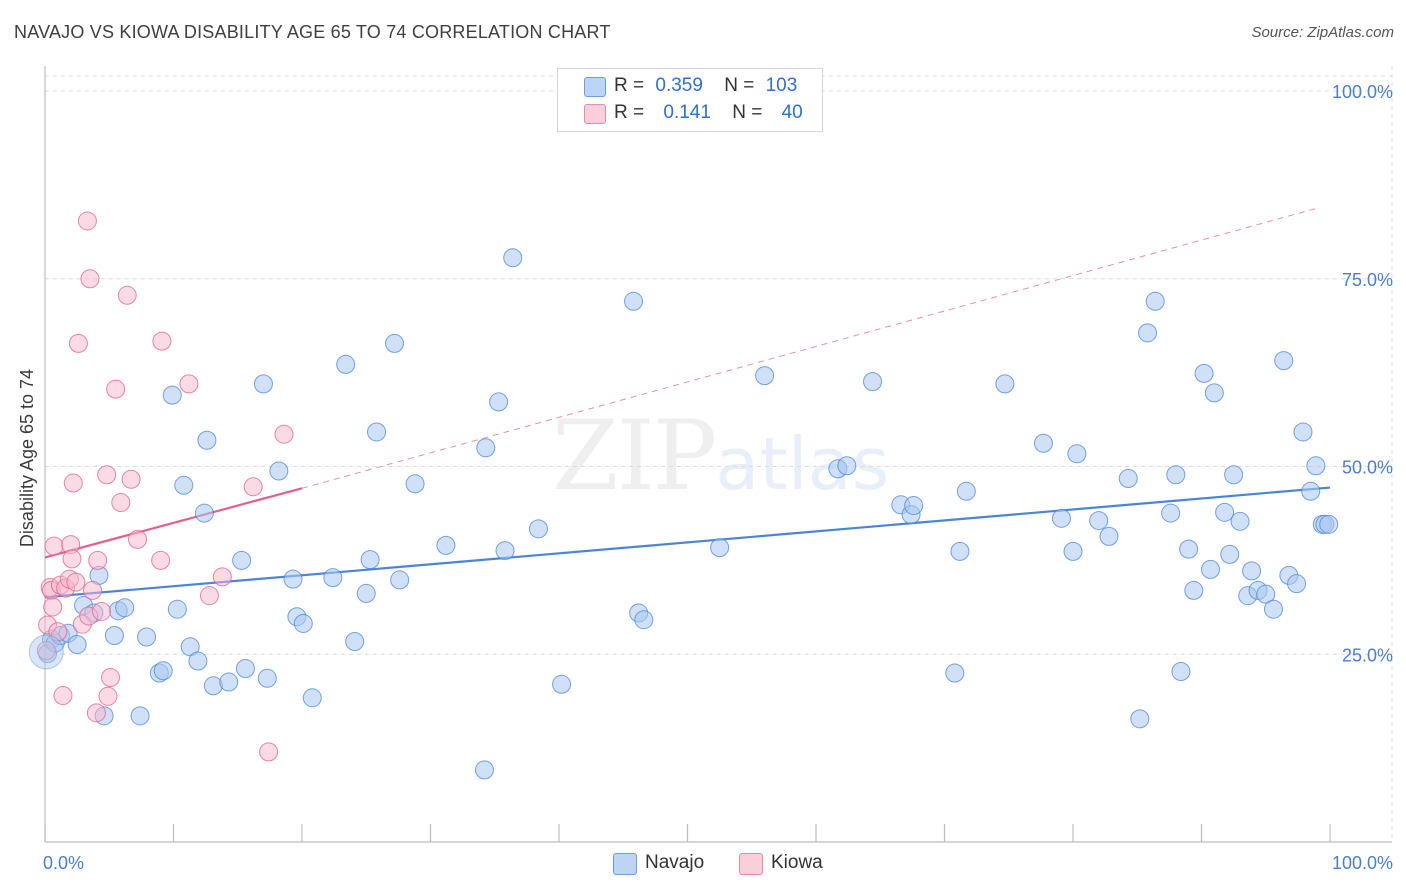 The image size is (1406, 892). What do you see at coordinates (781, 85) in the screenshot?
I see `n-value: 103` at bounding box center [781, 85].